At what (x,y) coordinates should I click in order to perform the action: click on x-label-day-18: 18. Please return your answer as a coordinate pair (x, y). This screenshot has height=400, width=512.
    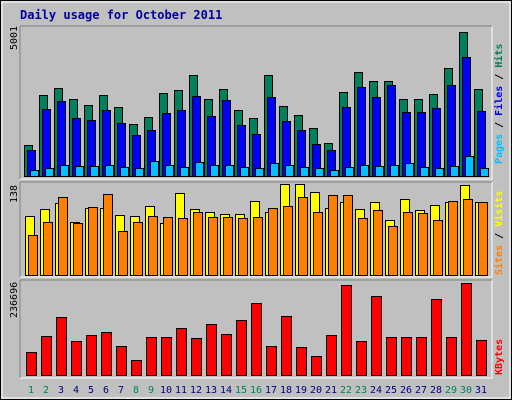
    Looking at the image, I should click on (286, 390).